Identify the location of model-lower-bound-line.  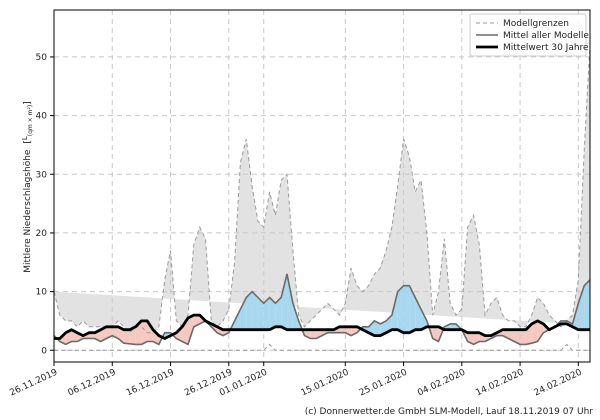
(322, 347).